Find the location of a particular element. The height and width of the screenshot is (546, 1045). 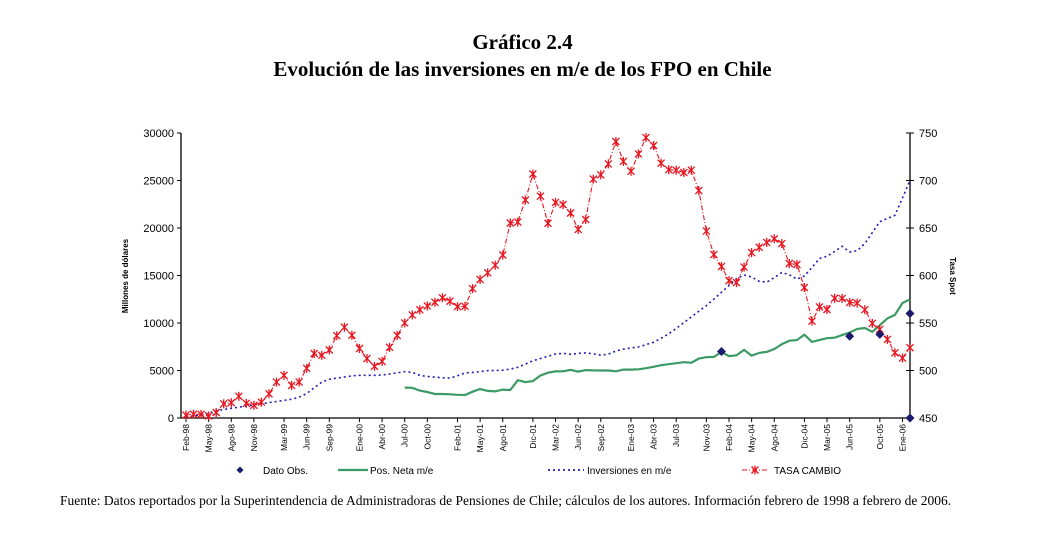

legend-marker-dato-obs is located at coordinates (240, 470).